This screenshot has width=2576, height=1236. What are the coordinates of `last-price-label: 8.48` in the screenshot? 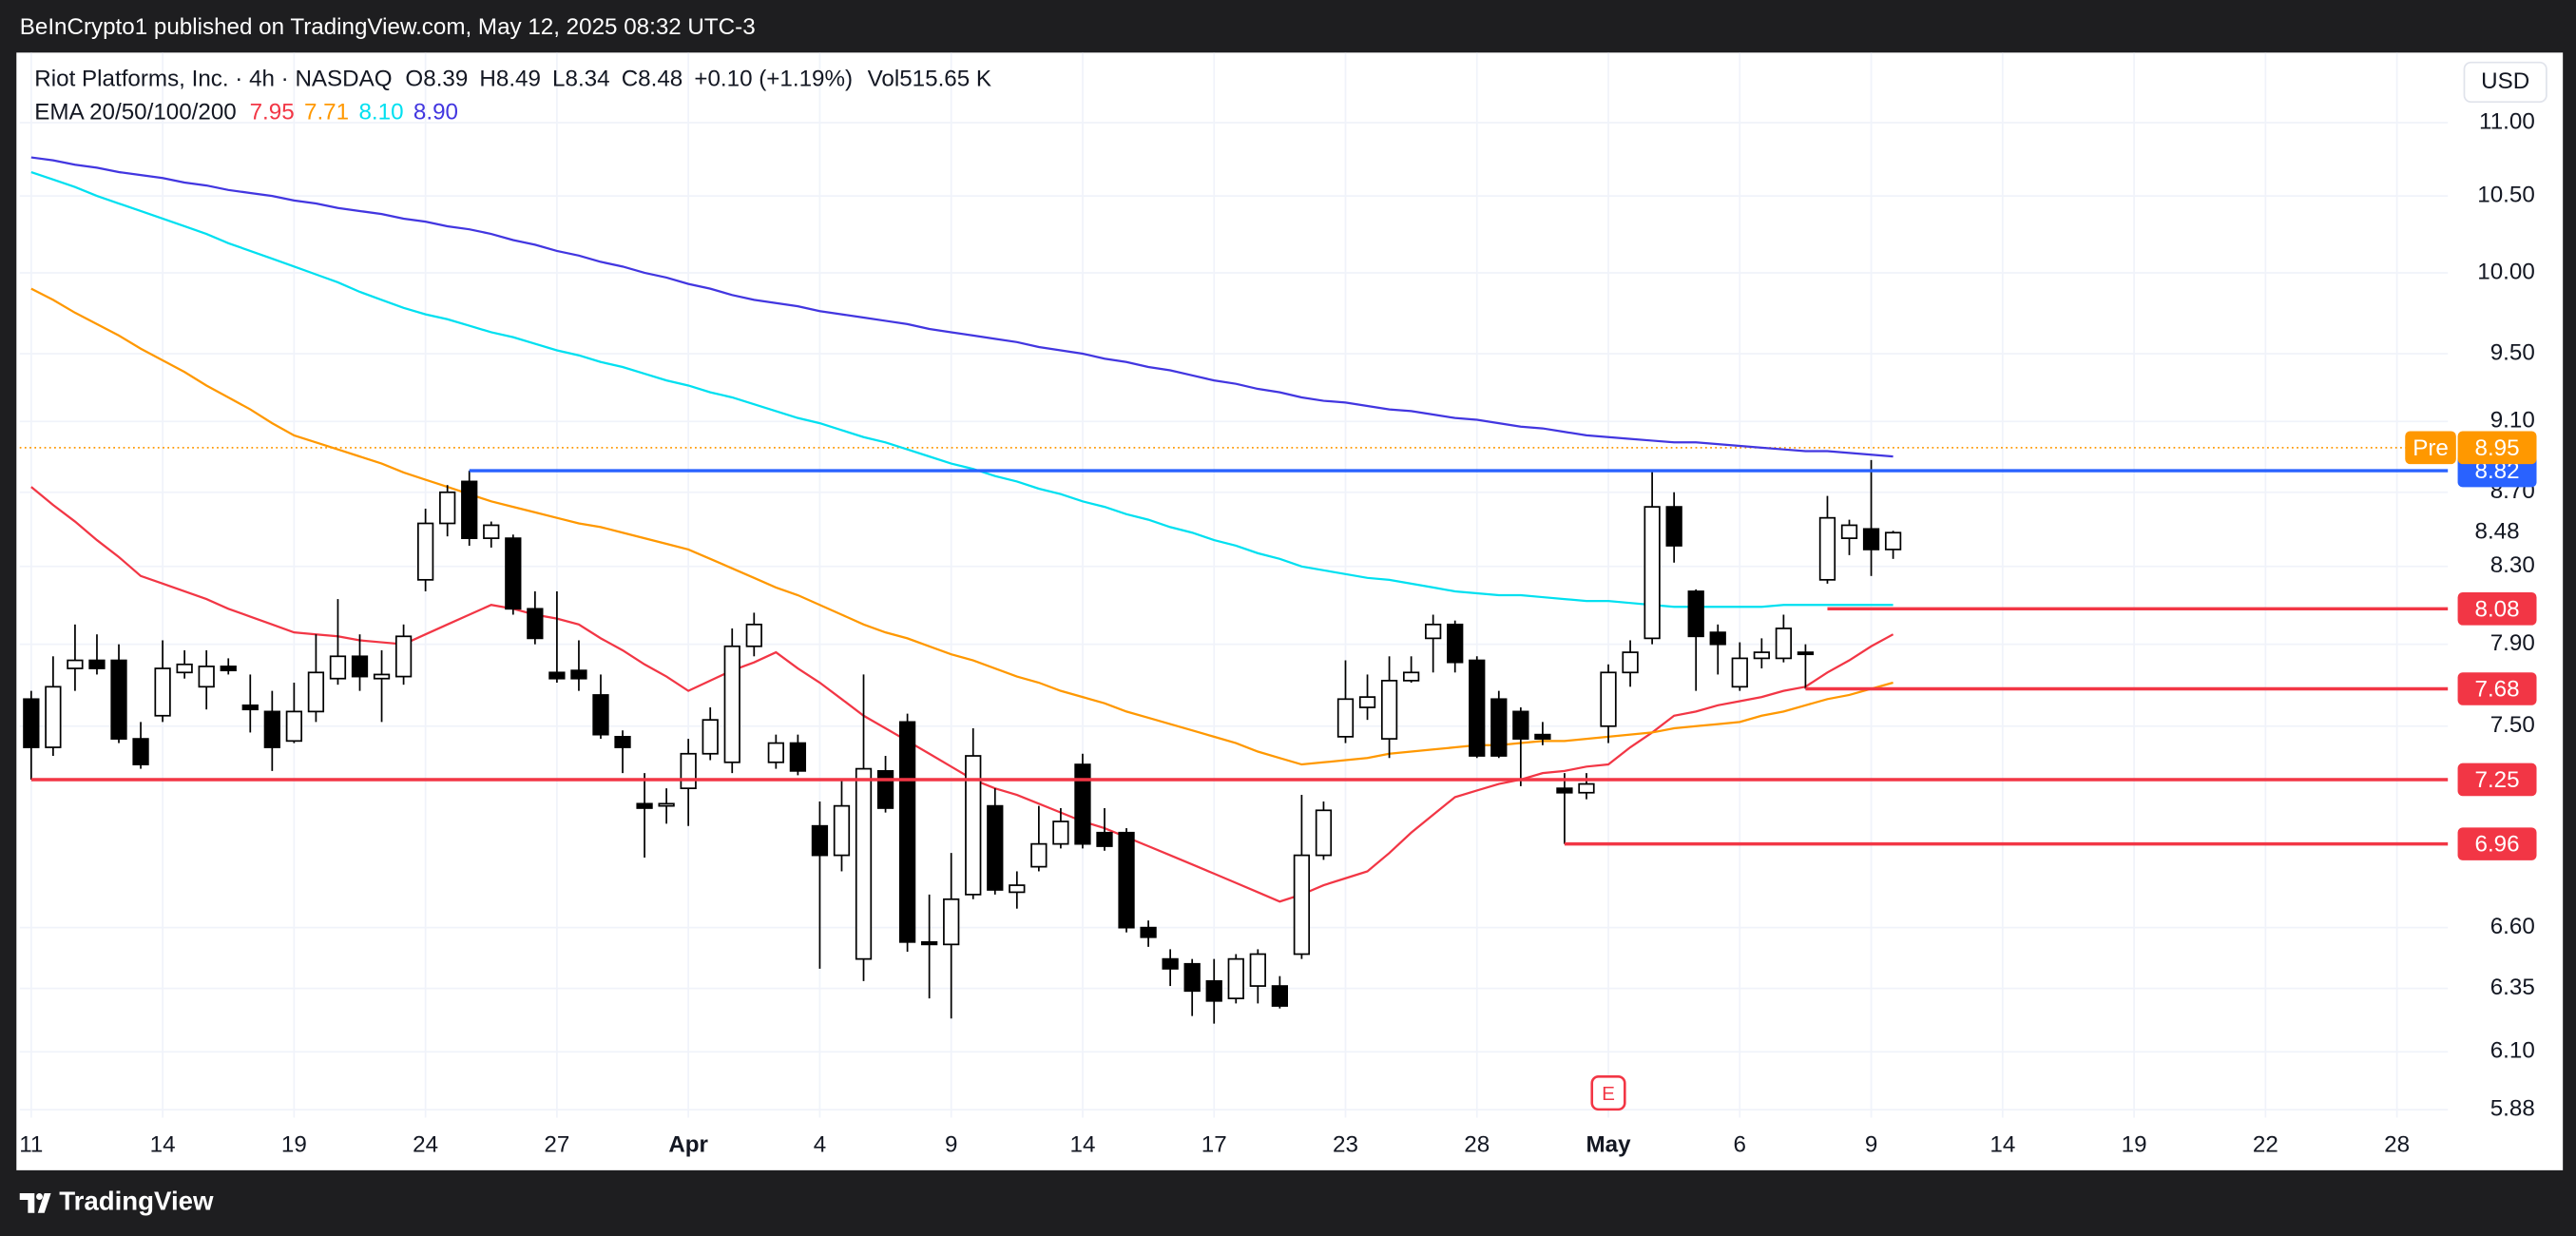 It's located at (2497, 532).